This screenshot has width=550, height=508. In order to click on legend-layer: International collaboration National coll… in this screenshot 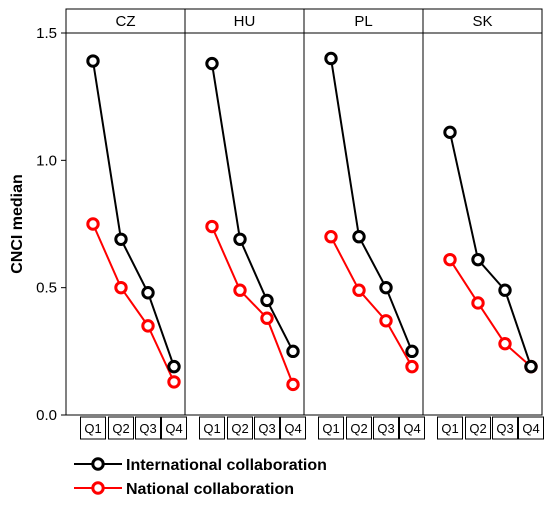, I will do `click(200, 477)`.